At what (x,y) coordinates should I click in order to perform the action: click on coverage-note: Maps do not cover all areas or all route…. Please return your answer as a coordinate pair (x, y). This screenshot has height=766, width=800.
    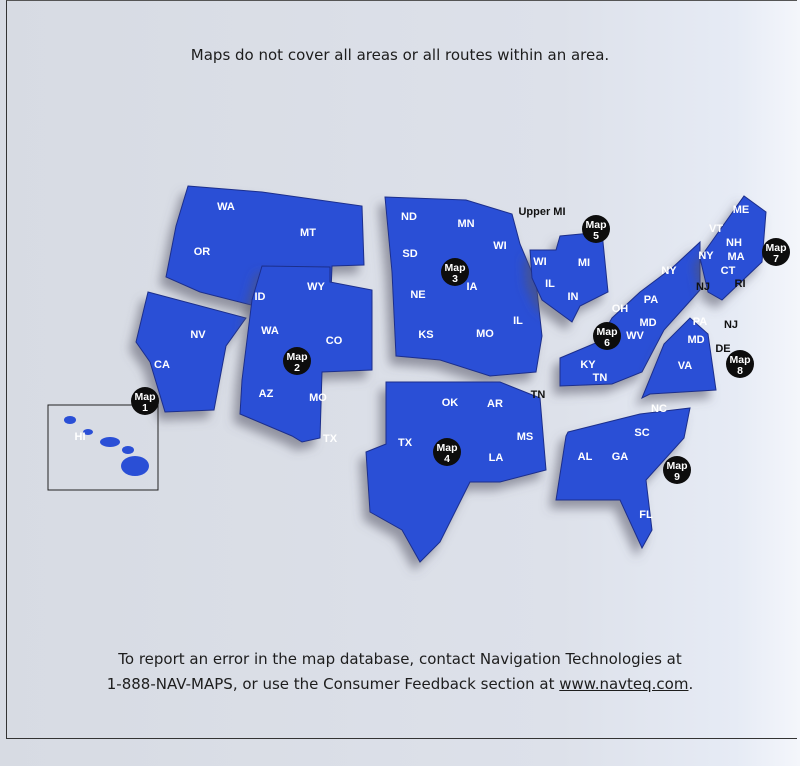
    Looking at the image, I should click on (400, 55).